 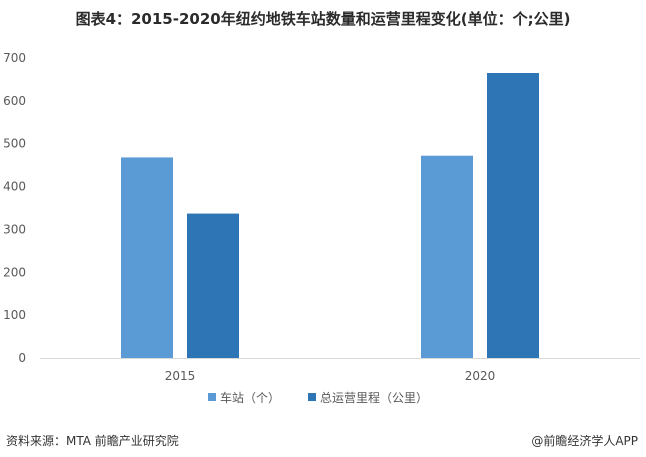 What do you see at coordinates (14, 101) in the screenshot?
I see `y-tick-label: 600` at bounding box center [14, 101].